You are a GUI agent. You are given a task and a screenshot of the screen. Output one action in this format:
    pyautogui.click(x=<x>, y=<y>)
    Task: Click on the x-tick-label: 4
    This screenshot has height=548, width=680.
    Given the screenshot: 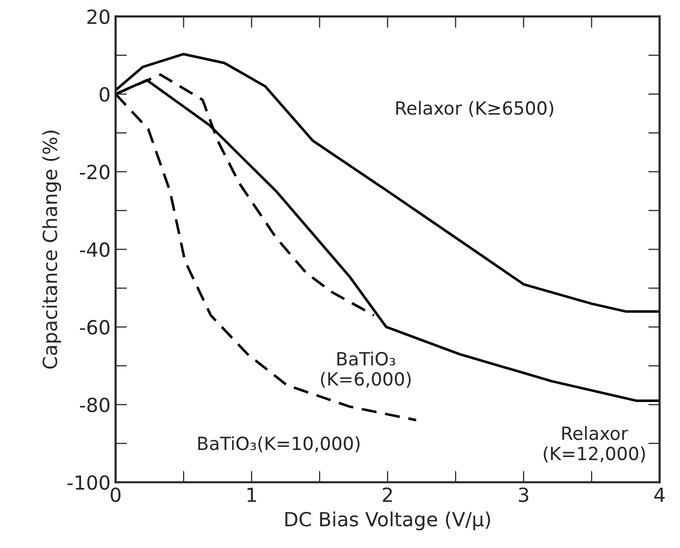 What is the action you would take?
    pyautogui.click(x=659, y=495)
    